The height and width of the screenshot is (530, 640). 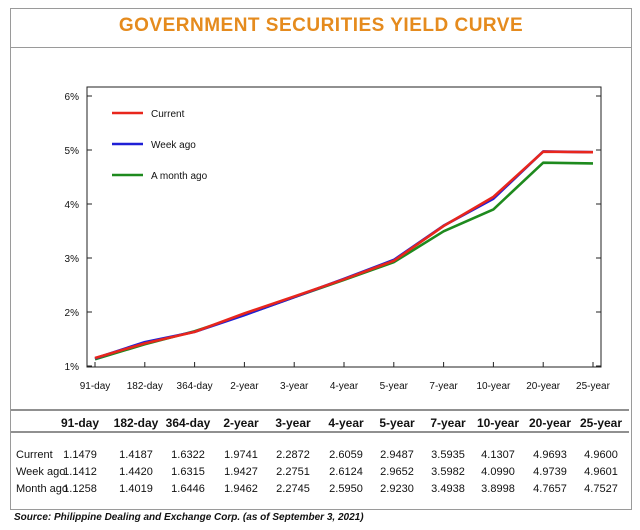 I want to click on table-header-cell: 20-year, so click(x=550, y=423).